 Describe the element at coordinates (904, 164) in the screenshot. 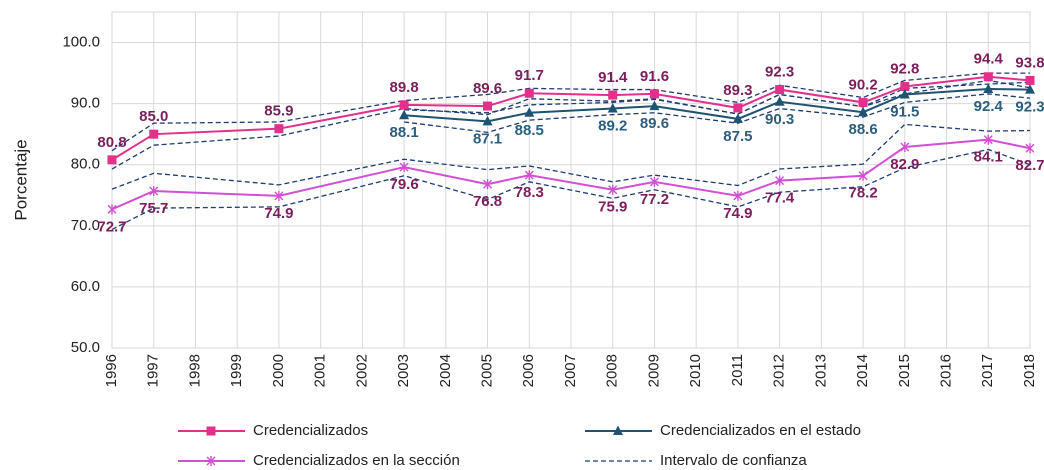

I see `value-label: 82.9` at that location.